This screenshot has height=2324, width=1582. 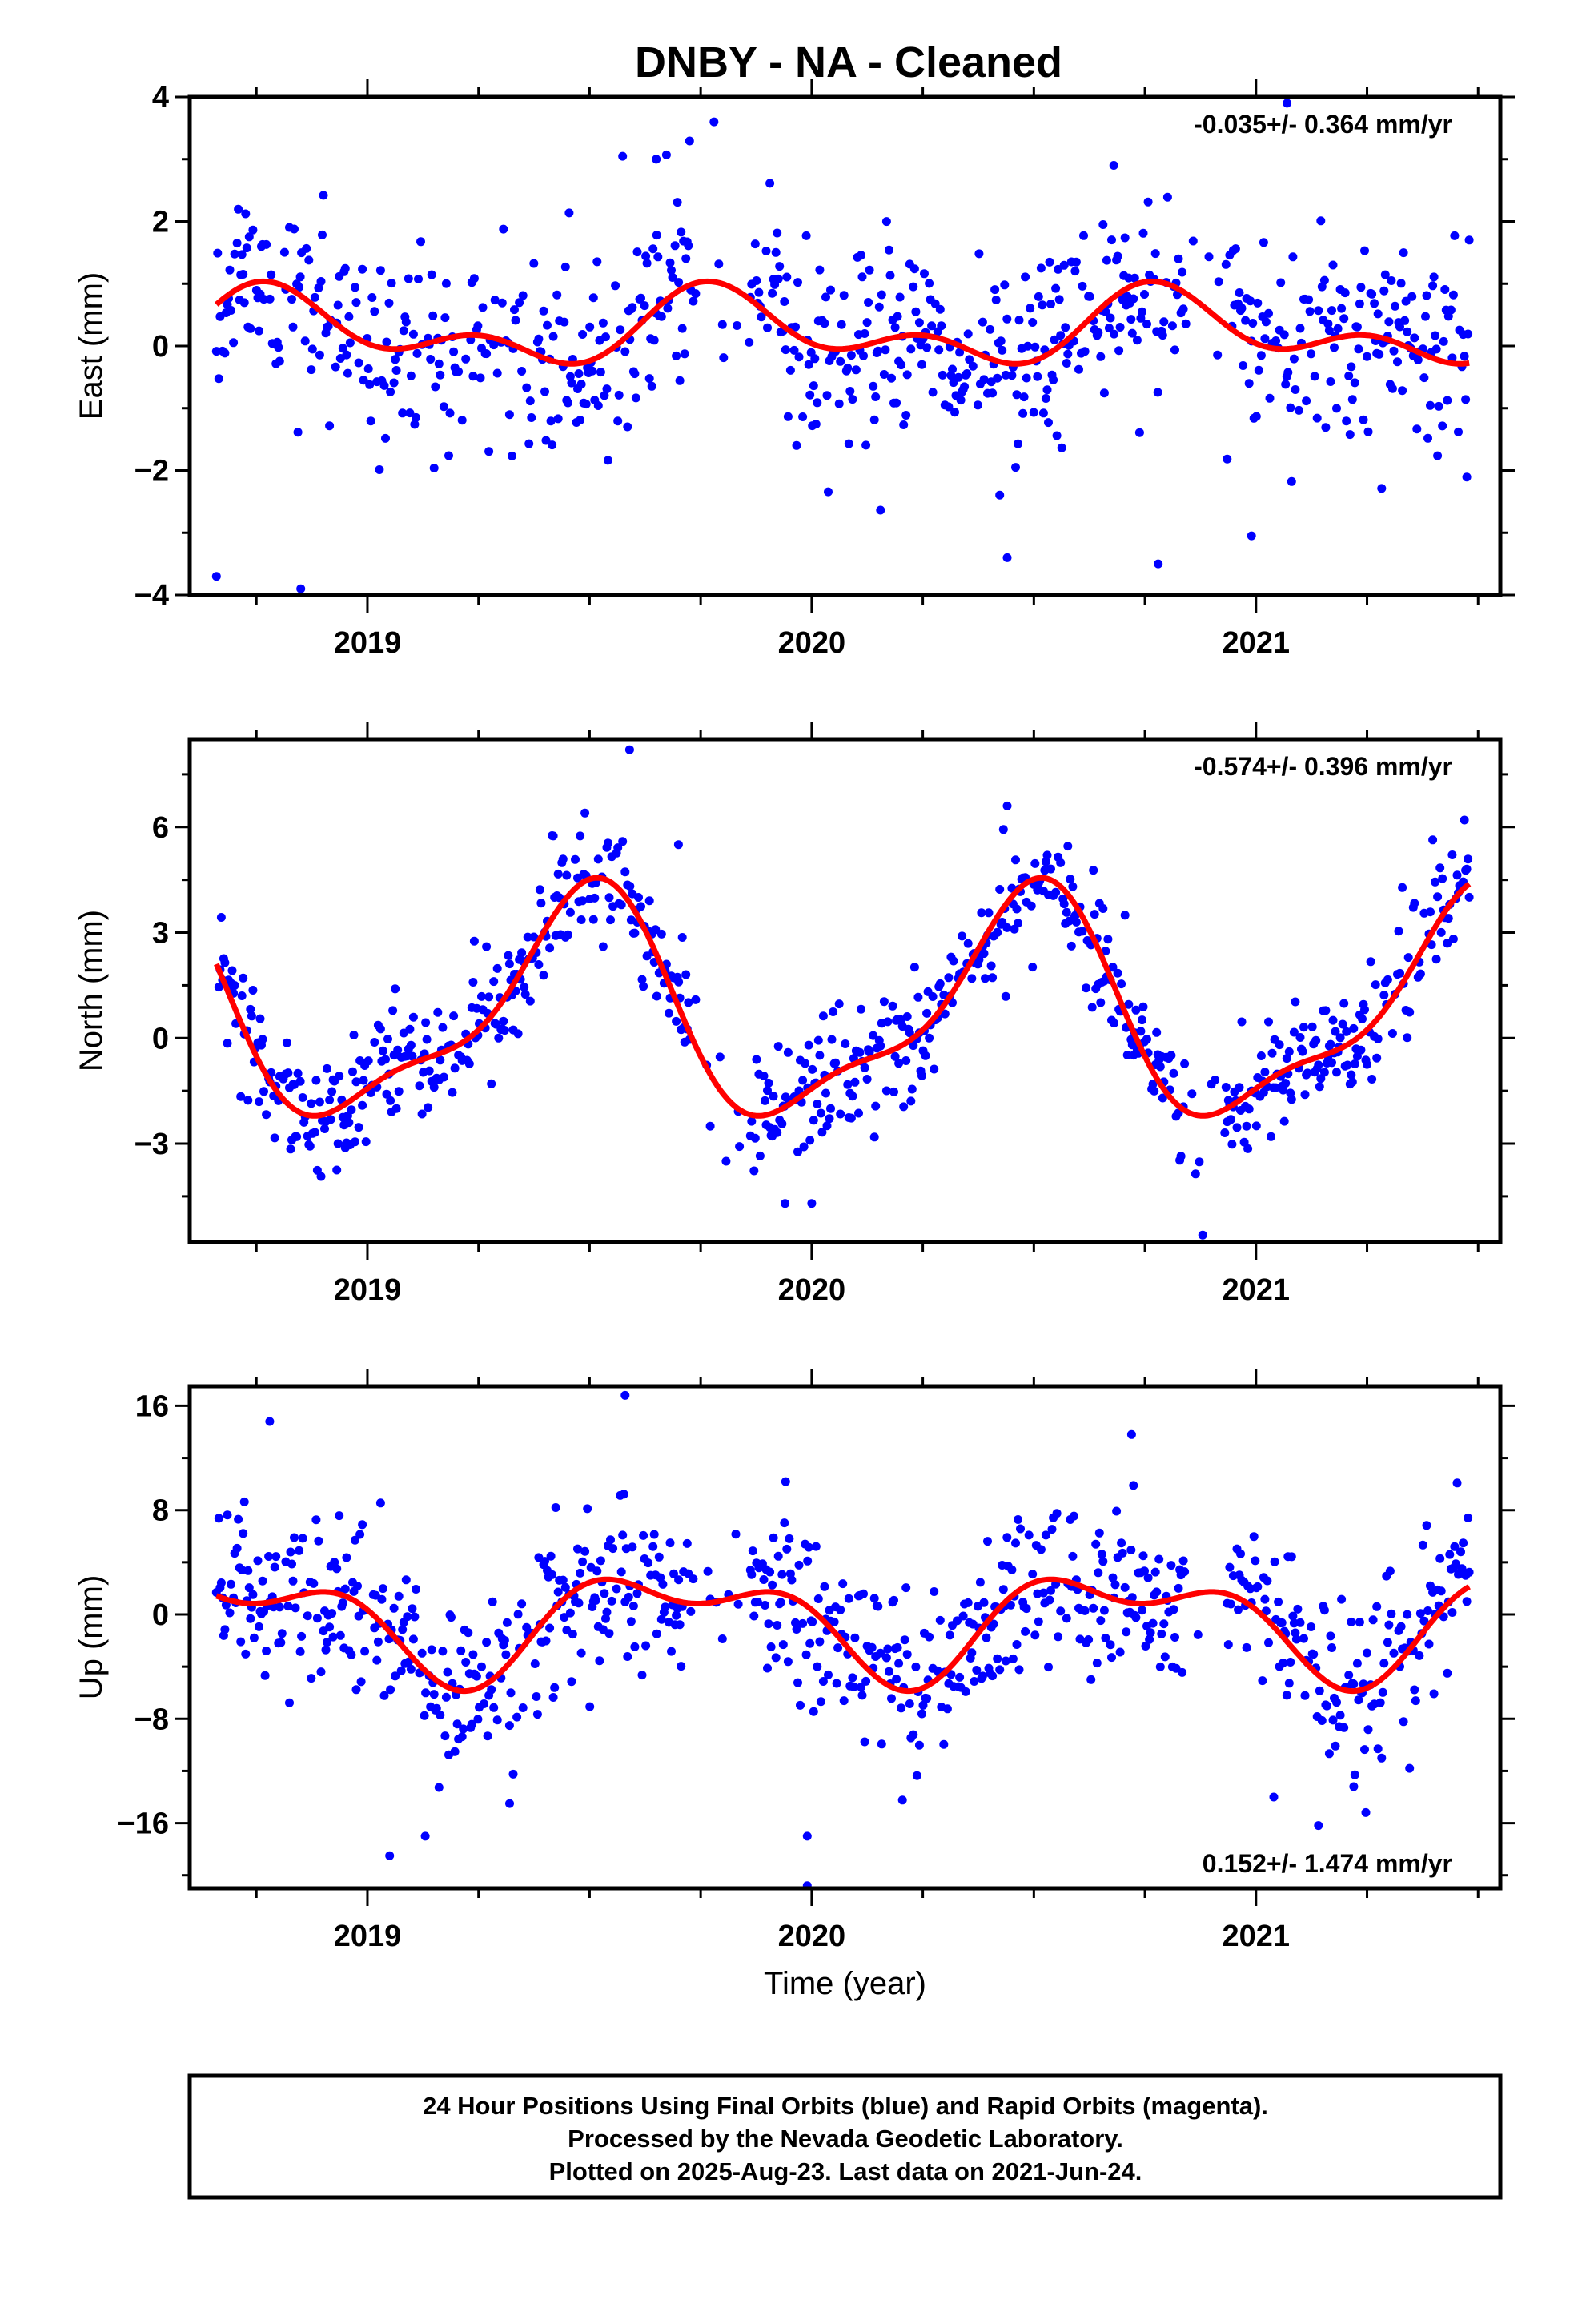 I want to click on north-x-tick-label: 2021, so click(x=1257, y=1290).